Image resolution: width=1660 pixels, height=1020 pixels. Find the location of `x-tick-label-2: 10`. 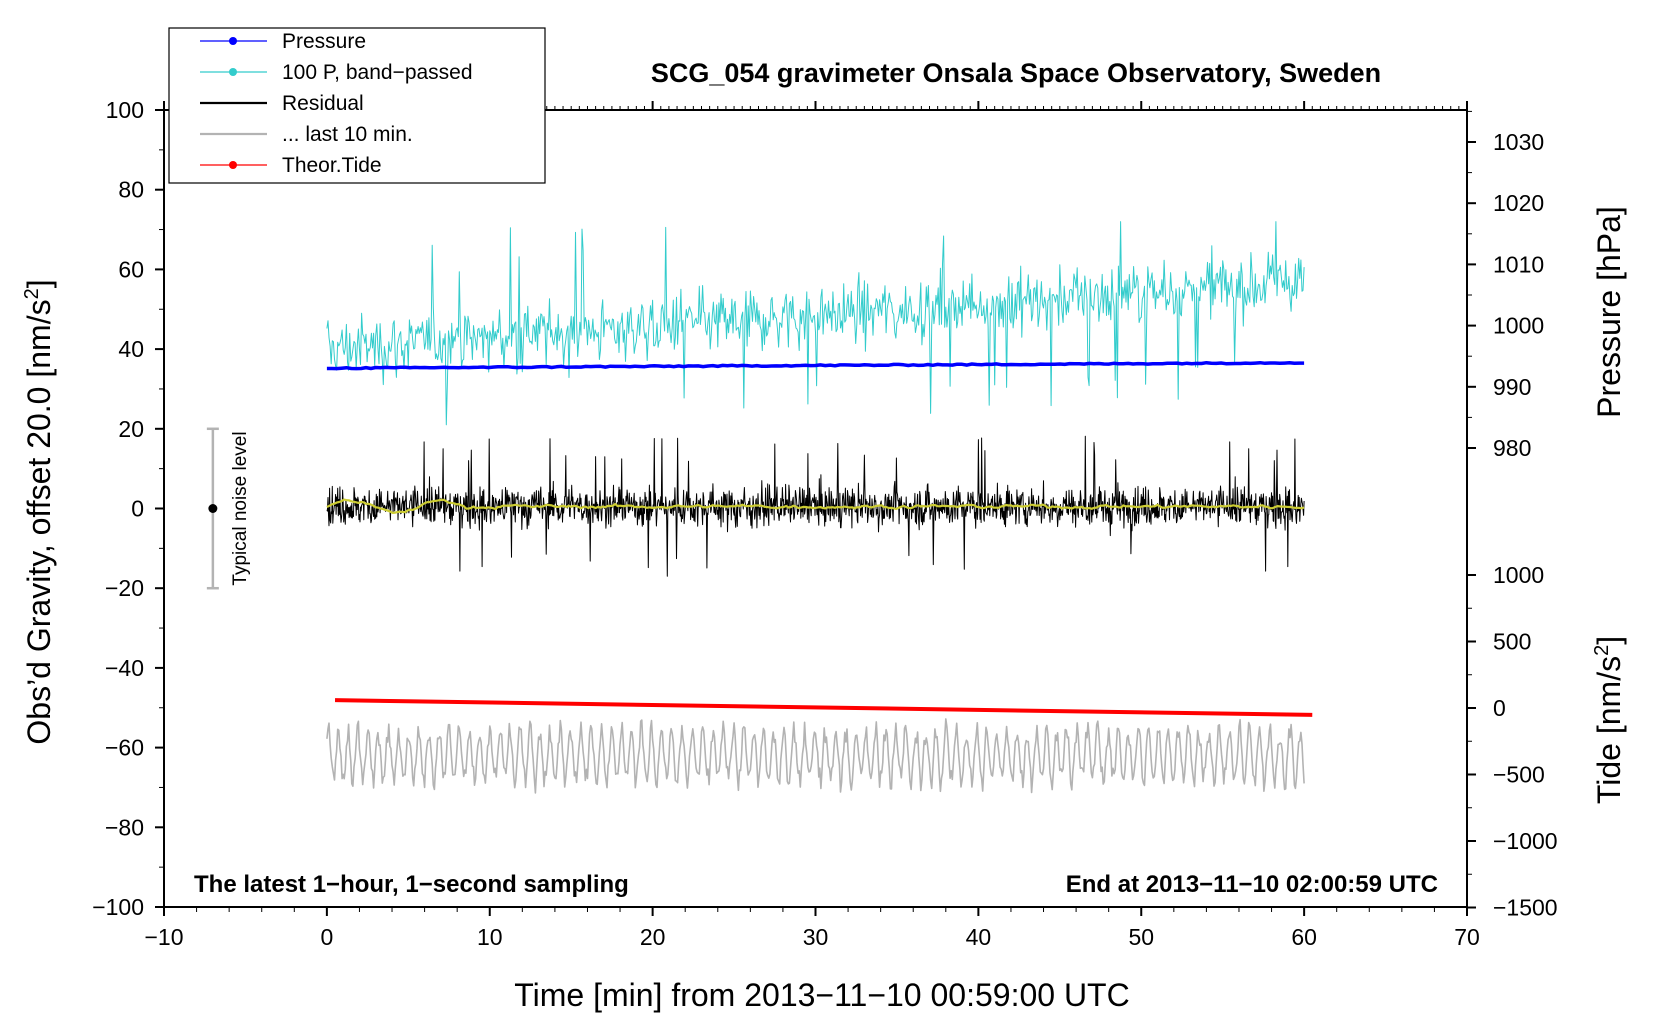

x-tick-label-2: 10 is located at coordinates (490, 937).